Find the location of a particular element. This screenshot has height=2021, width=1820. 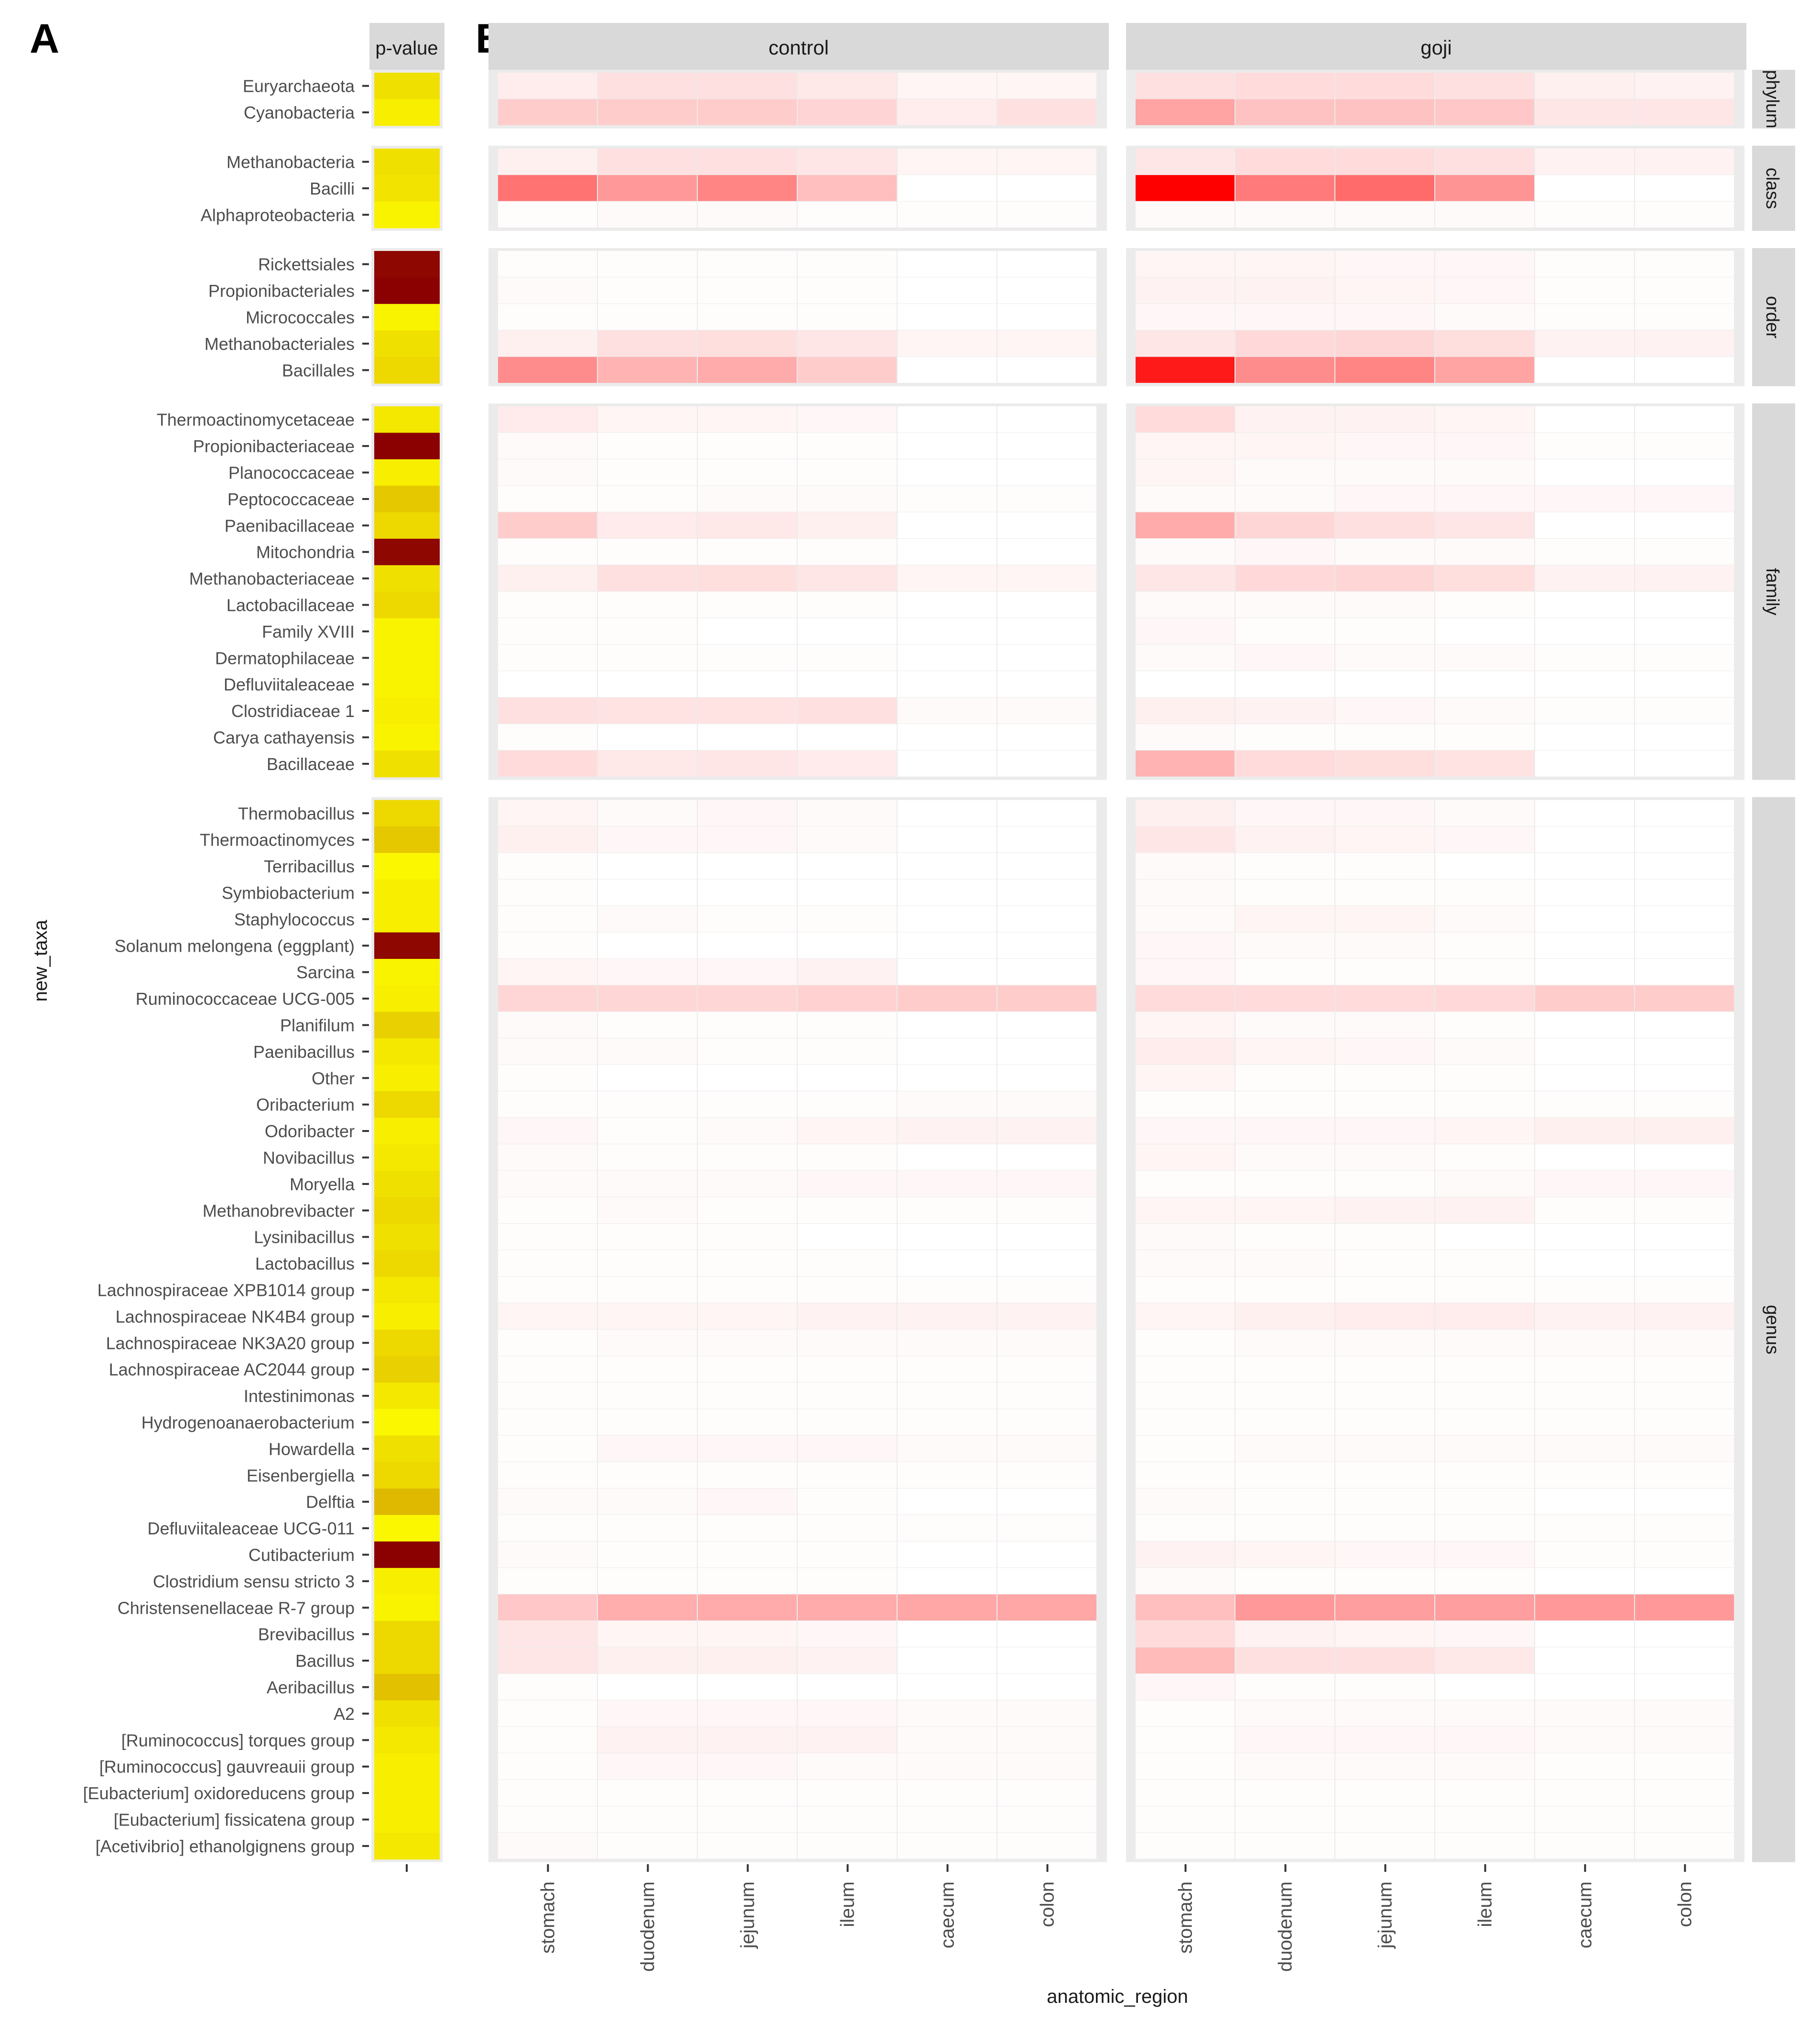

taxon-label: Micrococcales is located at coordinates (301, 317).